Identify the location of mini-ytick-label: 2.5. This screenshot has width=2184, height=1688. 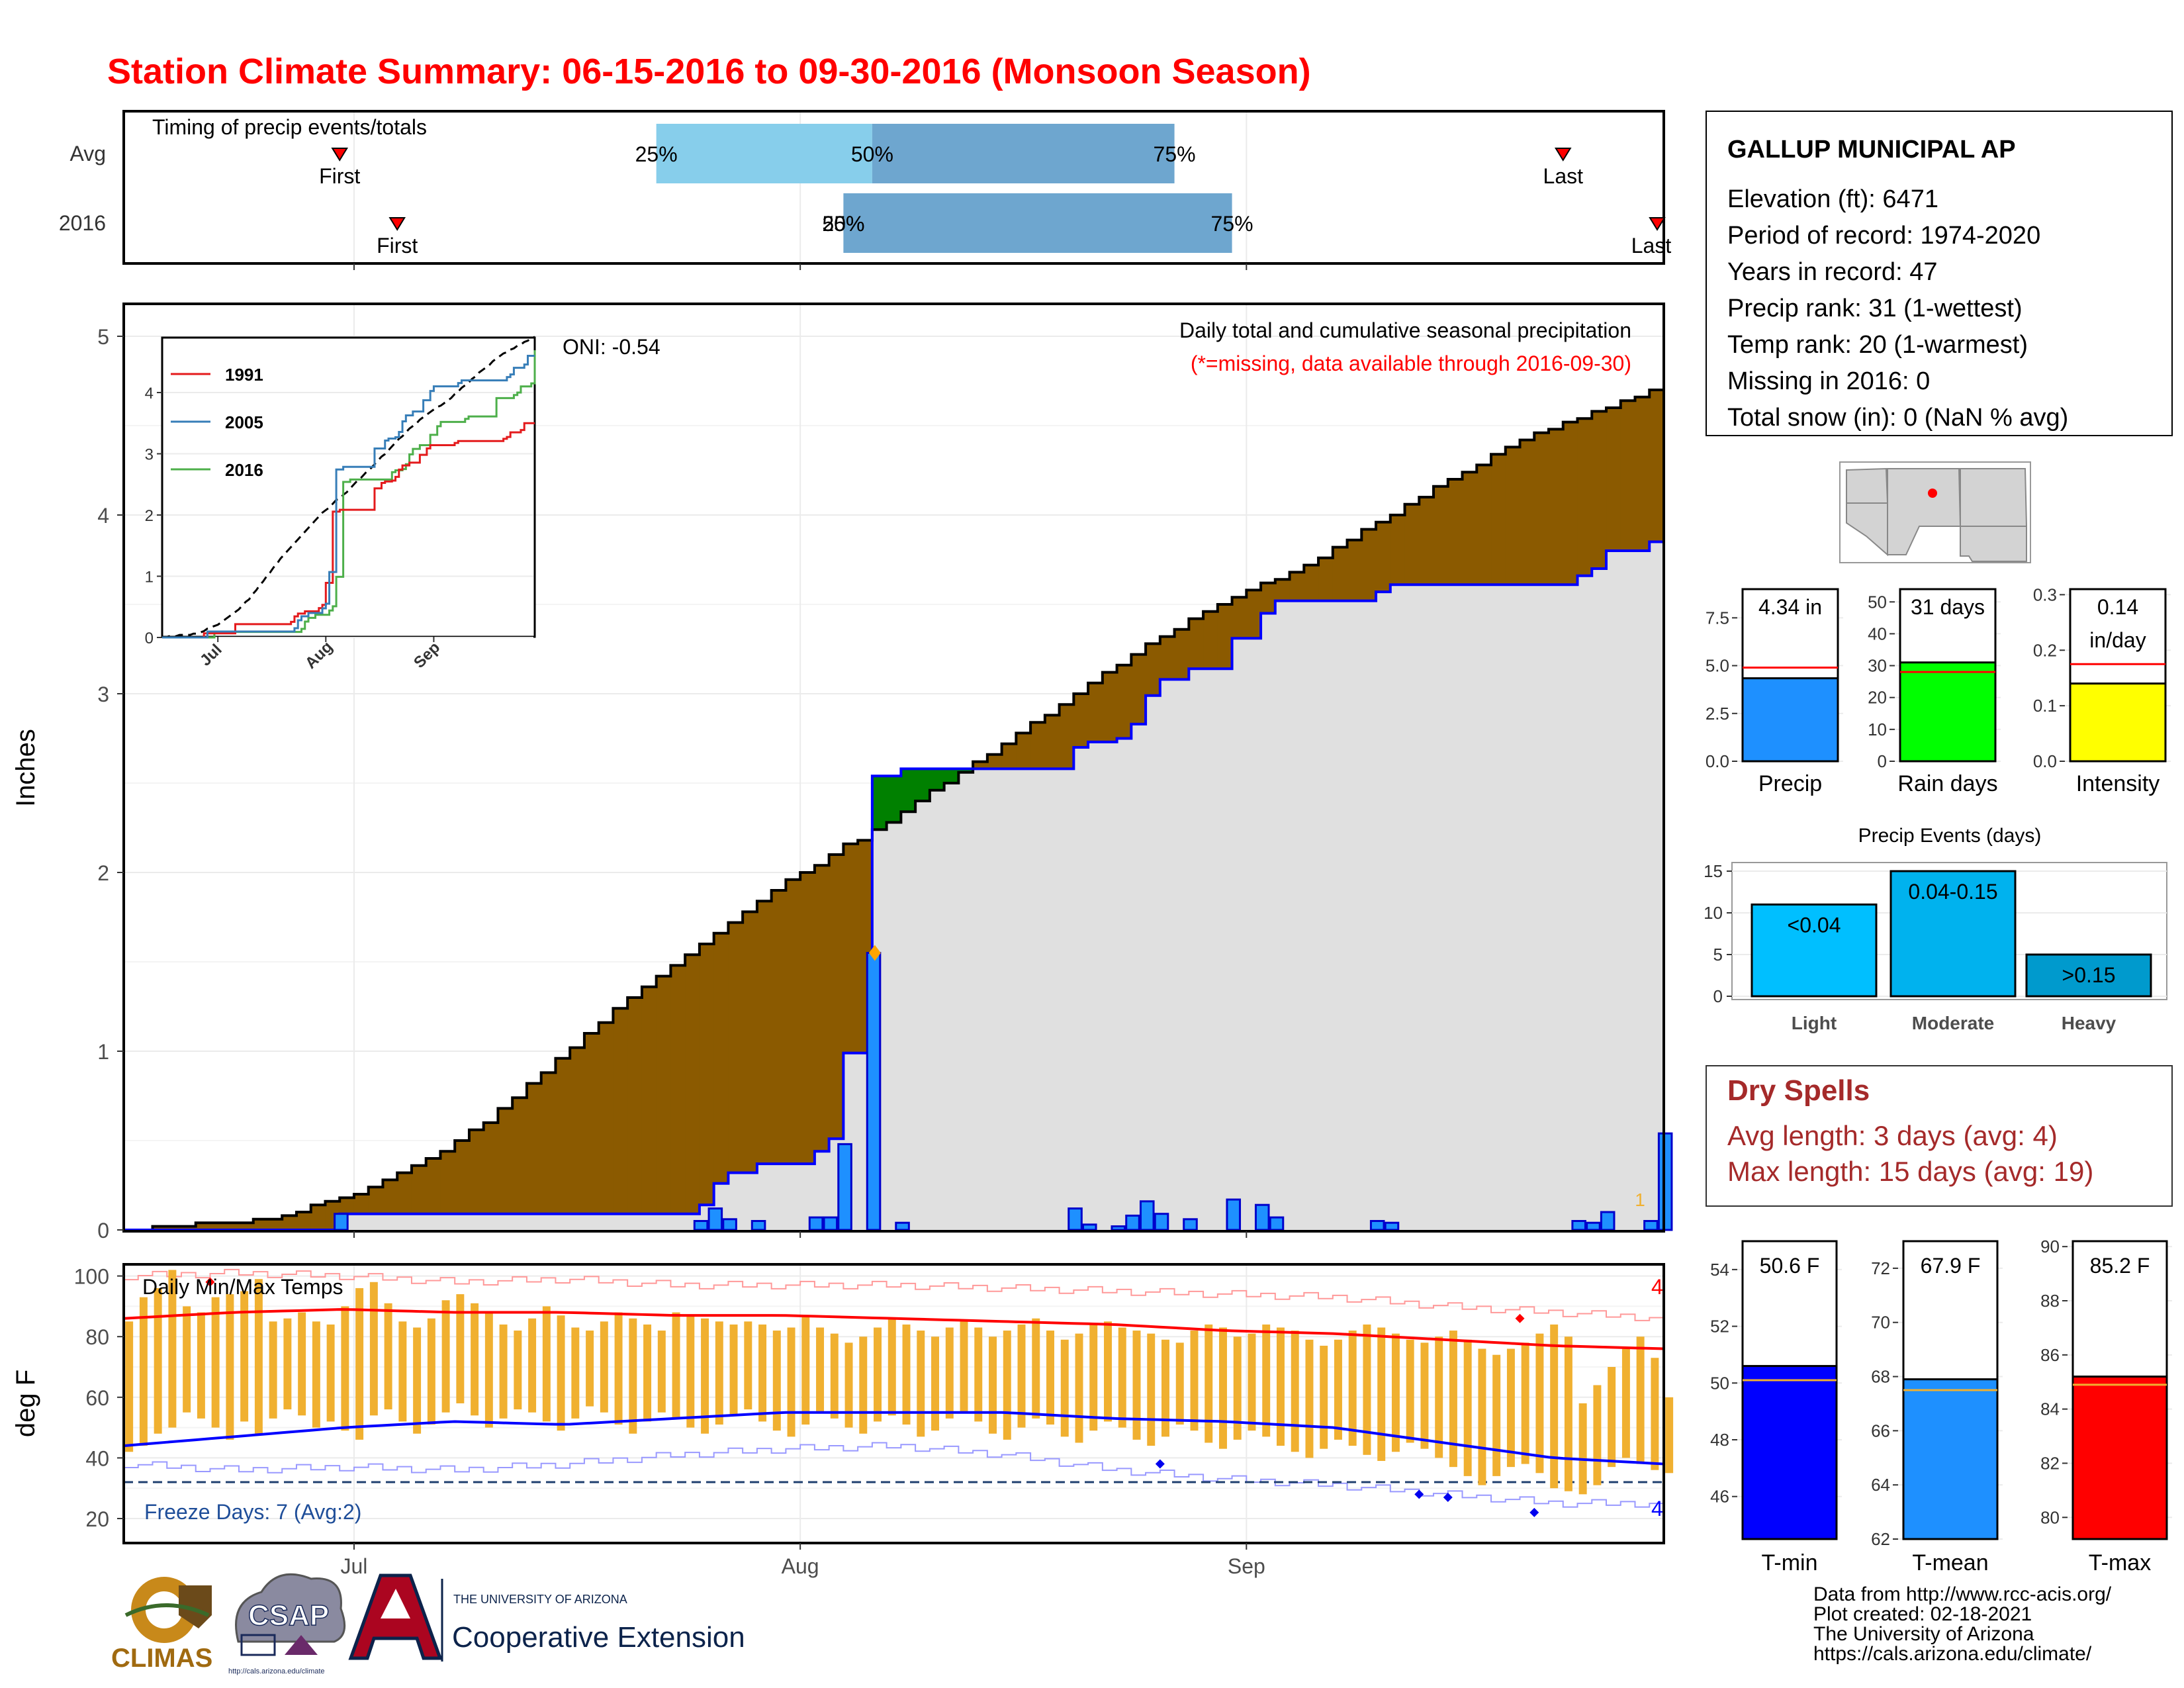
(1718, 714).